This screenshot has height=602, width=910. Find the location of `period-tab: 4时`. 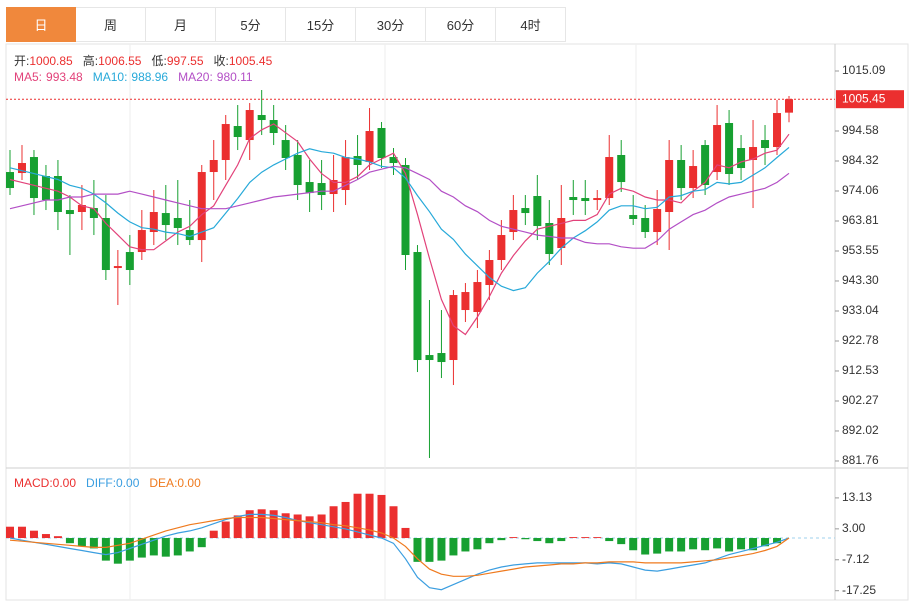

period-tab: 4时 is located at coordinates (531, 24).